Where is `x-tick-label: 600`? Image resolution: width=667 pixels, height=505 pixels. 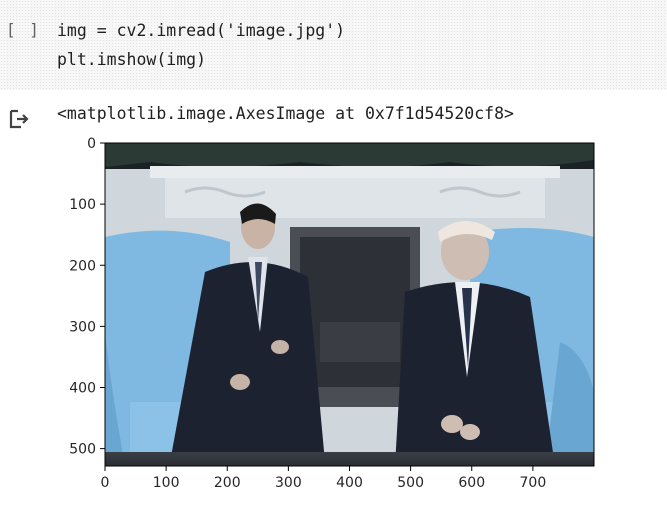
x-tick-label: 600 is located at coordinates (471, 483).